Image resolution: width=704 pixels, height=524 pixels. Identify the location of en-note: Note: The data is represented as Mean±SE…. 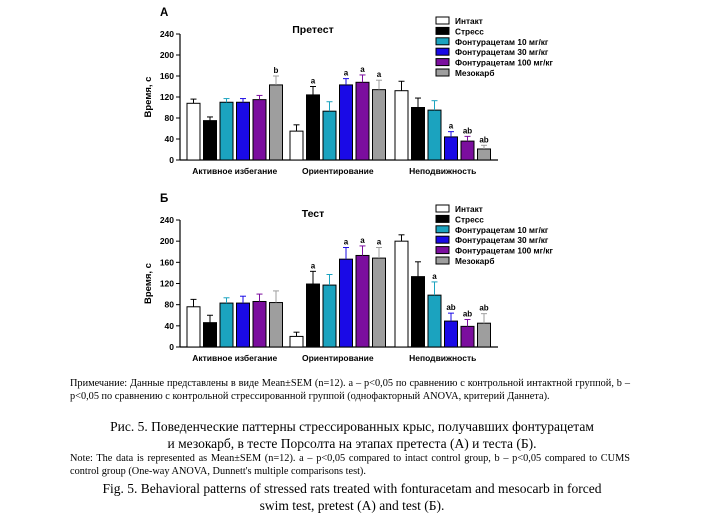
(350, 465).